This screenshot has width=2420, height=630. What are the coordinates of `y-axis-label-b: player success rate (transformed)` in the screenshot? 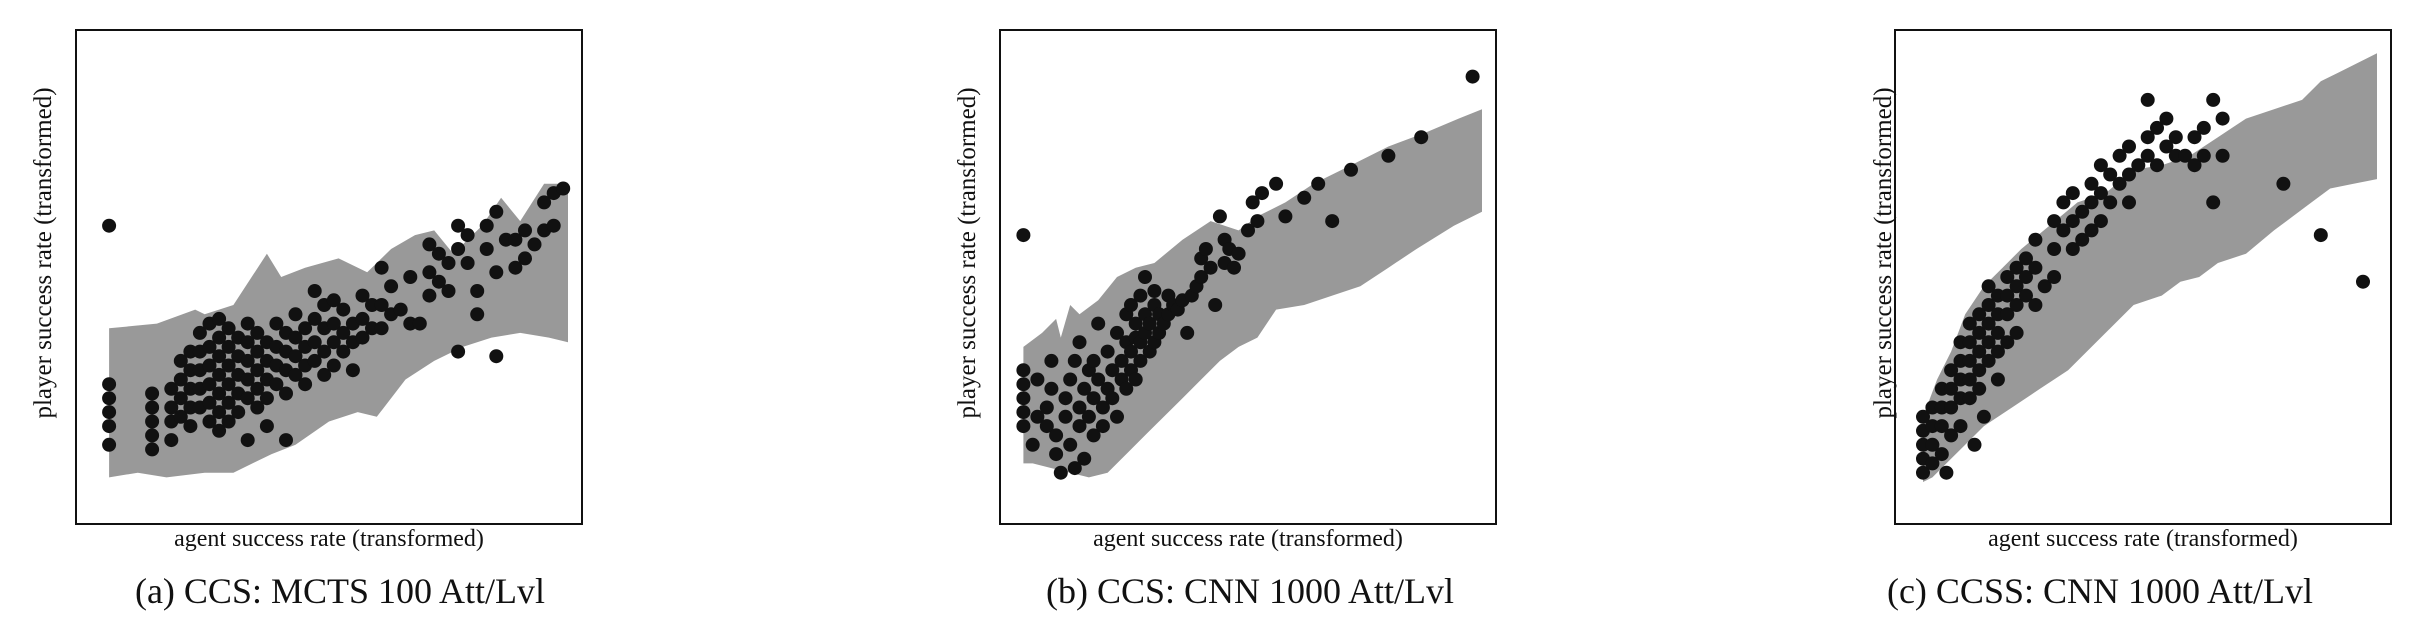 It's located at (967, 253).